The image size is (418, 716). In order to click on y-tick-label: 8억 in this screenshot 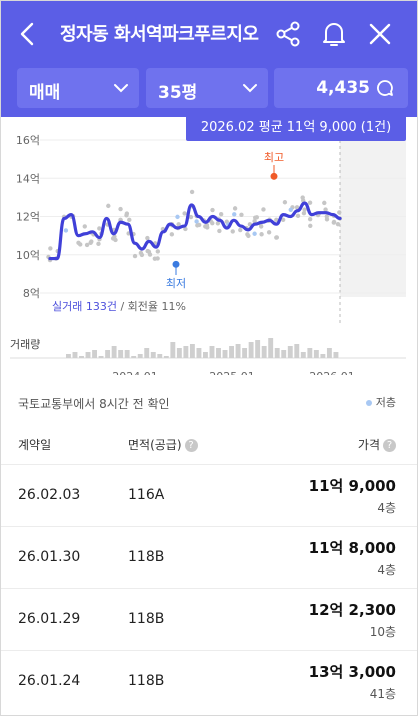, I will do `click(31, 293)`.